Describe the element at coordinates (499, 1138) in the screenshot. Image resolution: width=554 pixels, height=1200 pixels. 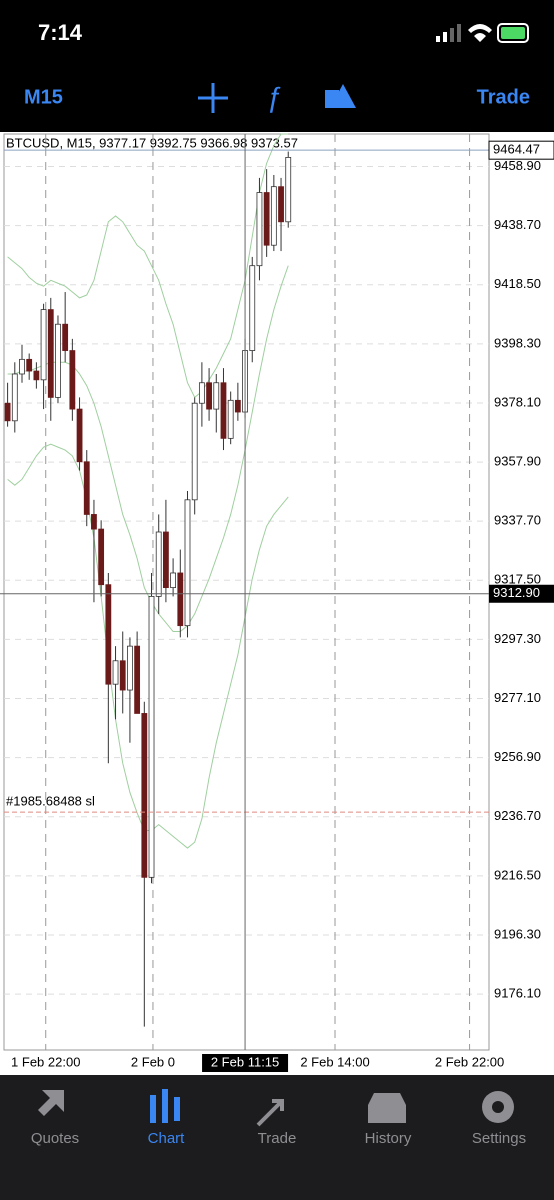
I see `tab-label: Settings` at that location.